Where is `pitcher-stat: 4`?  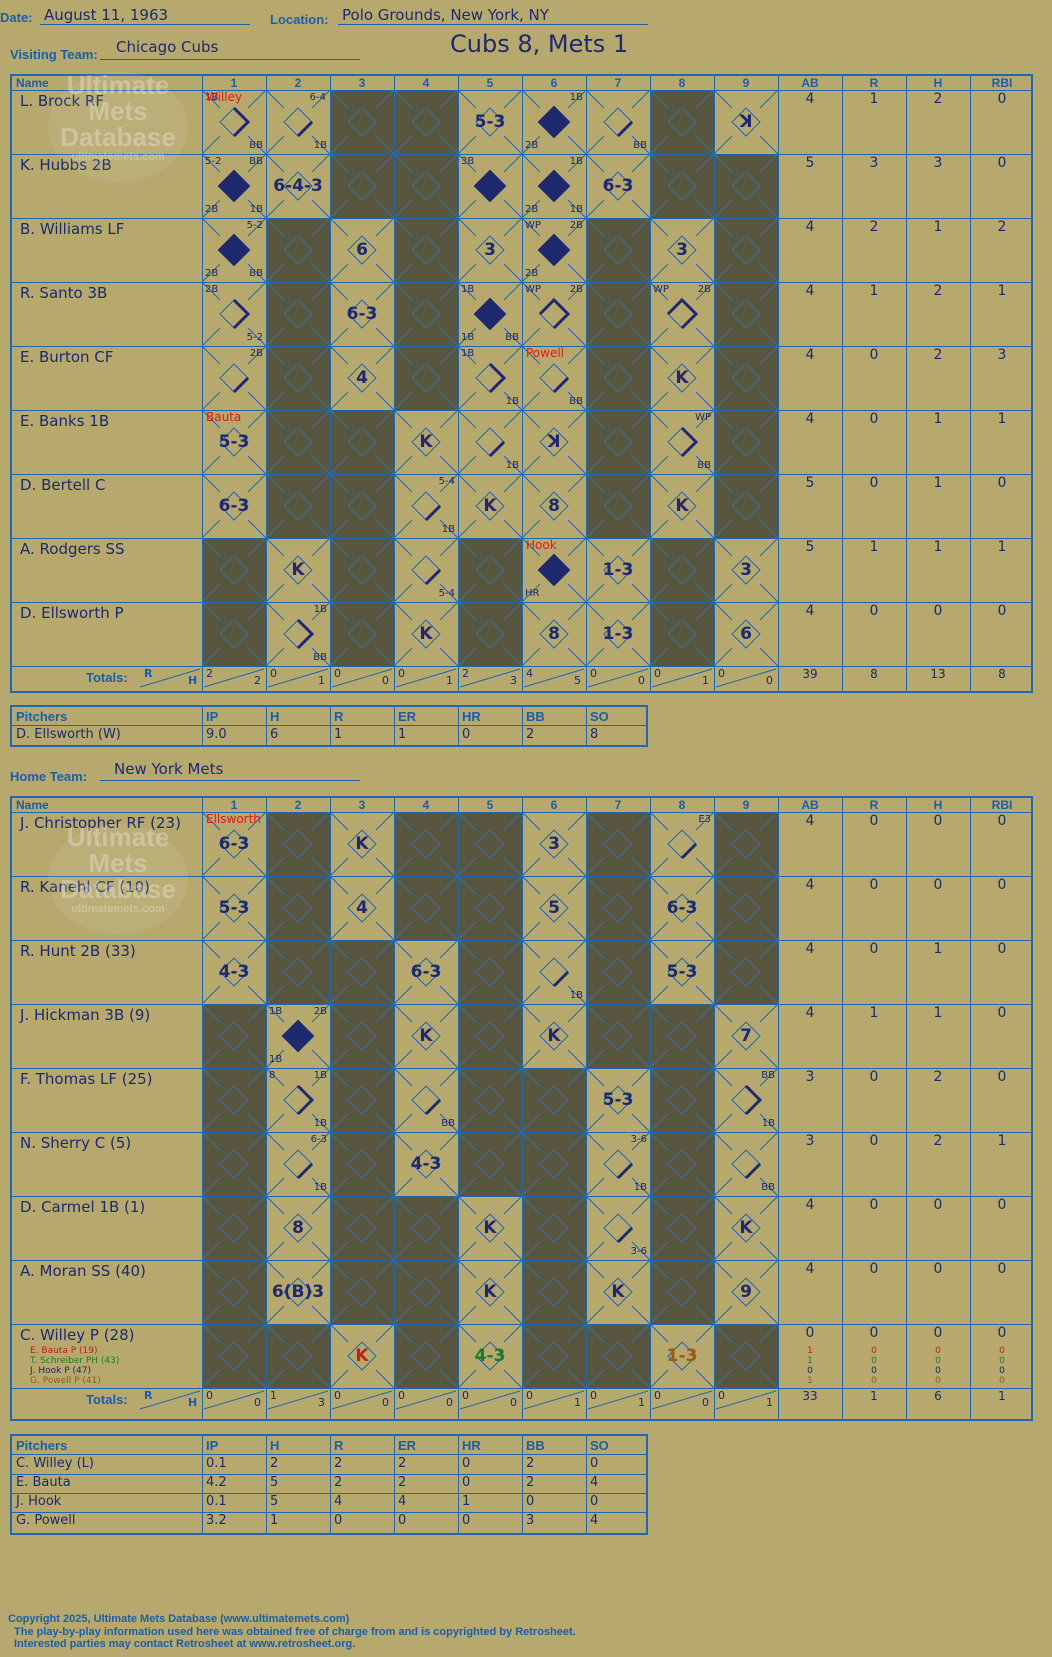 pitcher-stat: 4 is located at coordinates (338, 1501).